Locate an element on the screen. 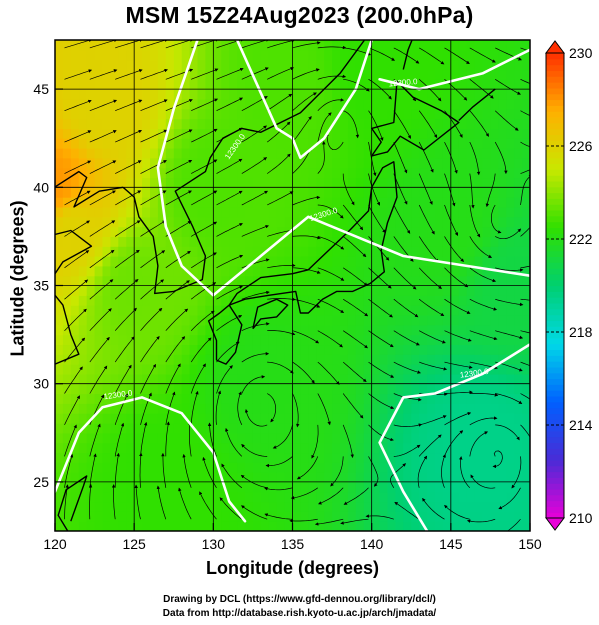  x-tick-label-125: 125 is located at coordinates (134, 544).